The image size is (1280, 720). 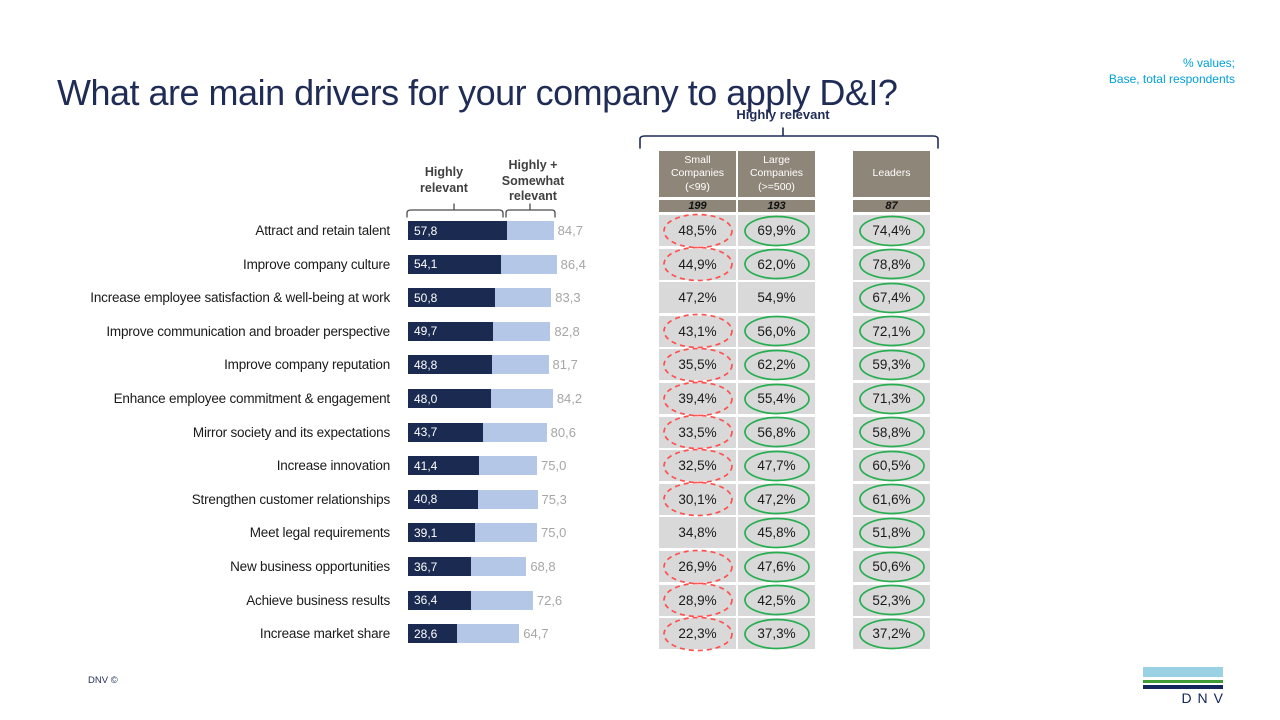 What do you see at coordinates (322, 230) in the screenshot?
I see `category-label: Attract and retain talent` at bounding box center [322, 230].